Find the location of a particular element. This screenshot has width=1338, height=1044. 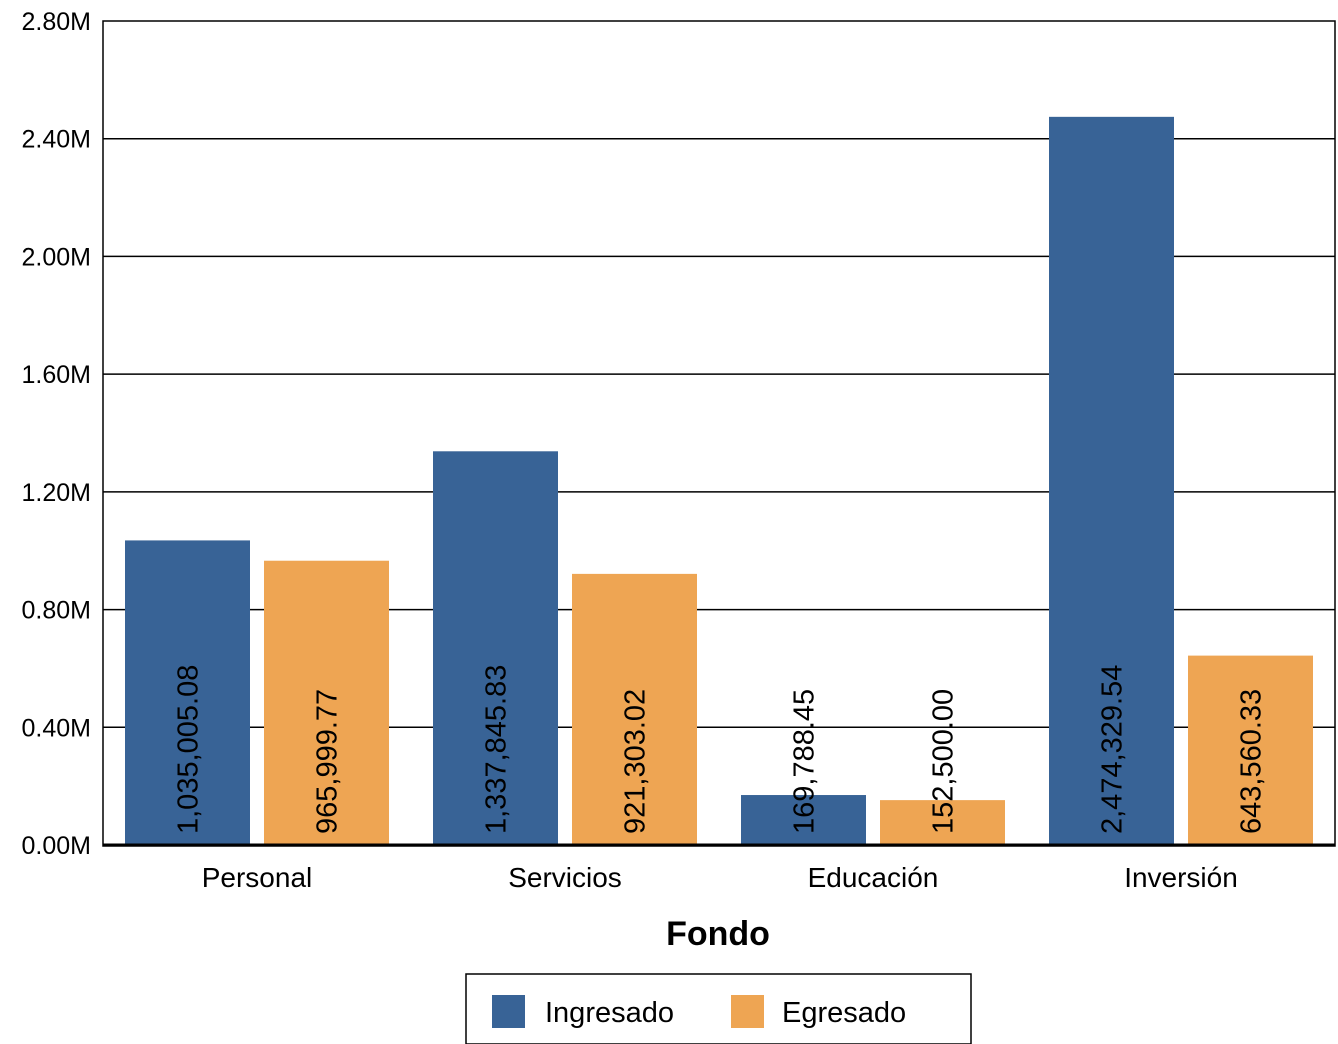

y-axis-ticks: 0.00M 0.40M 0.80M 1.20M 1.60M 2.00M 2.40M 2.80M is located at coordinates (56, 434).